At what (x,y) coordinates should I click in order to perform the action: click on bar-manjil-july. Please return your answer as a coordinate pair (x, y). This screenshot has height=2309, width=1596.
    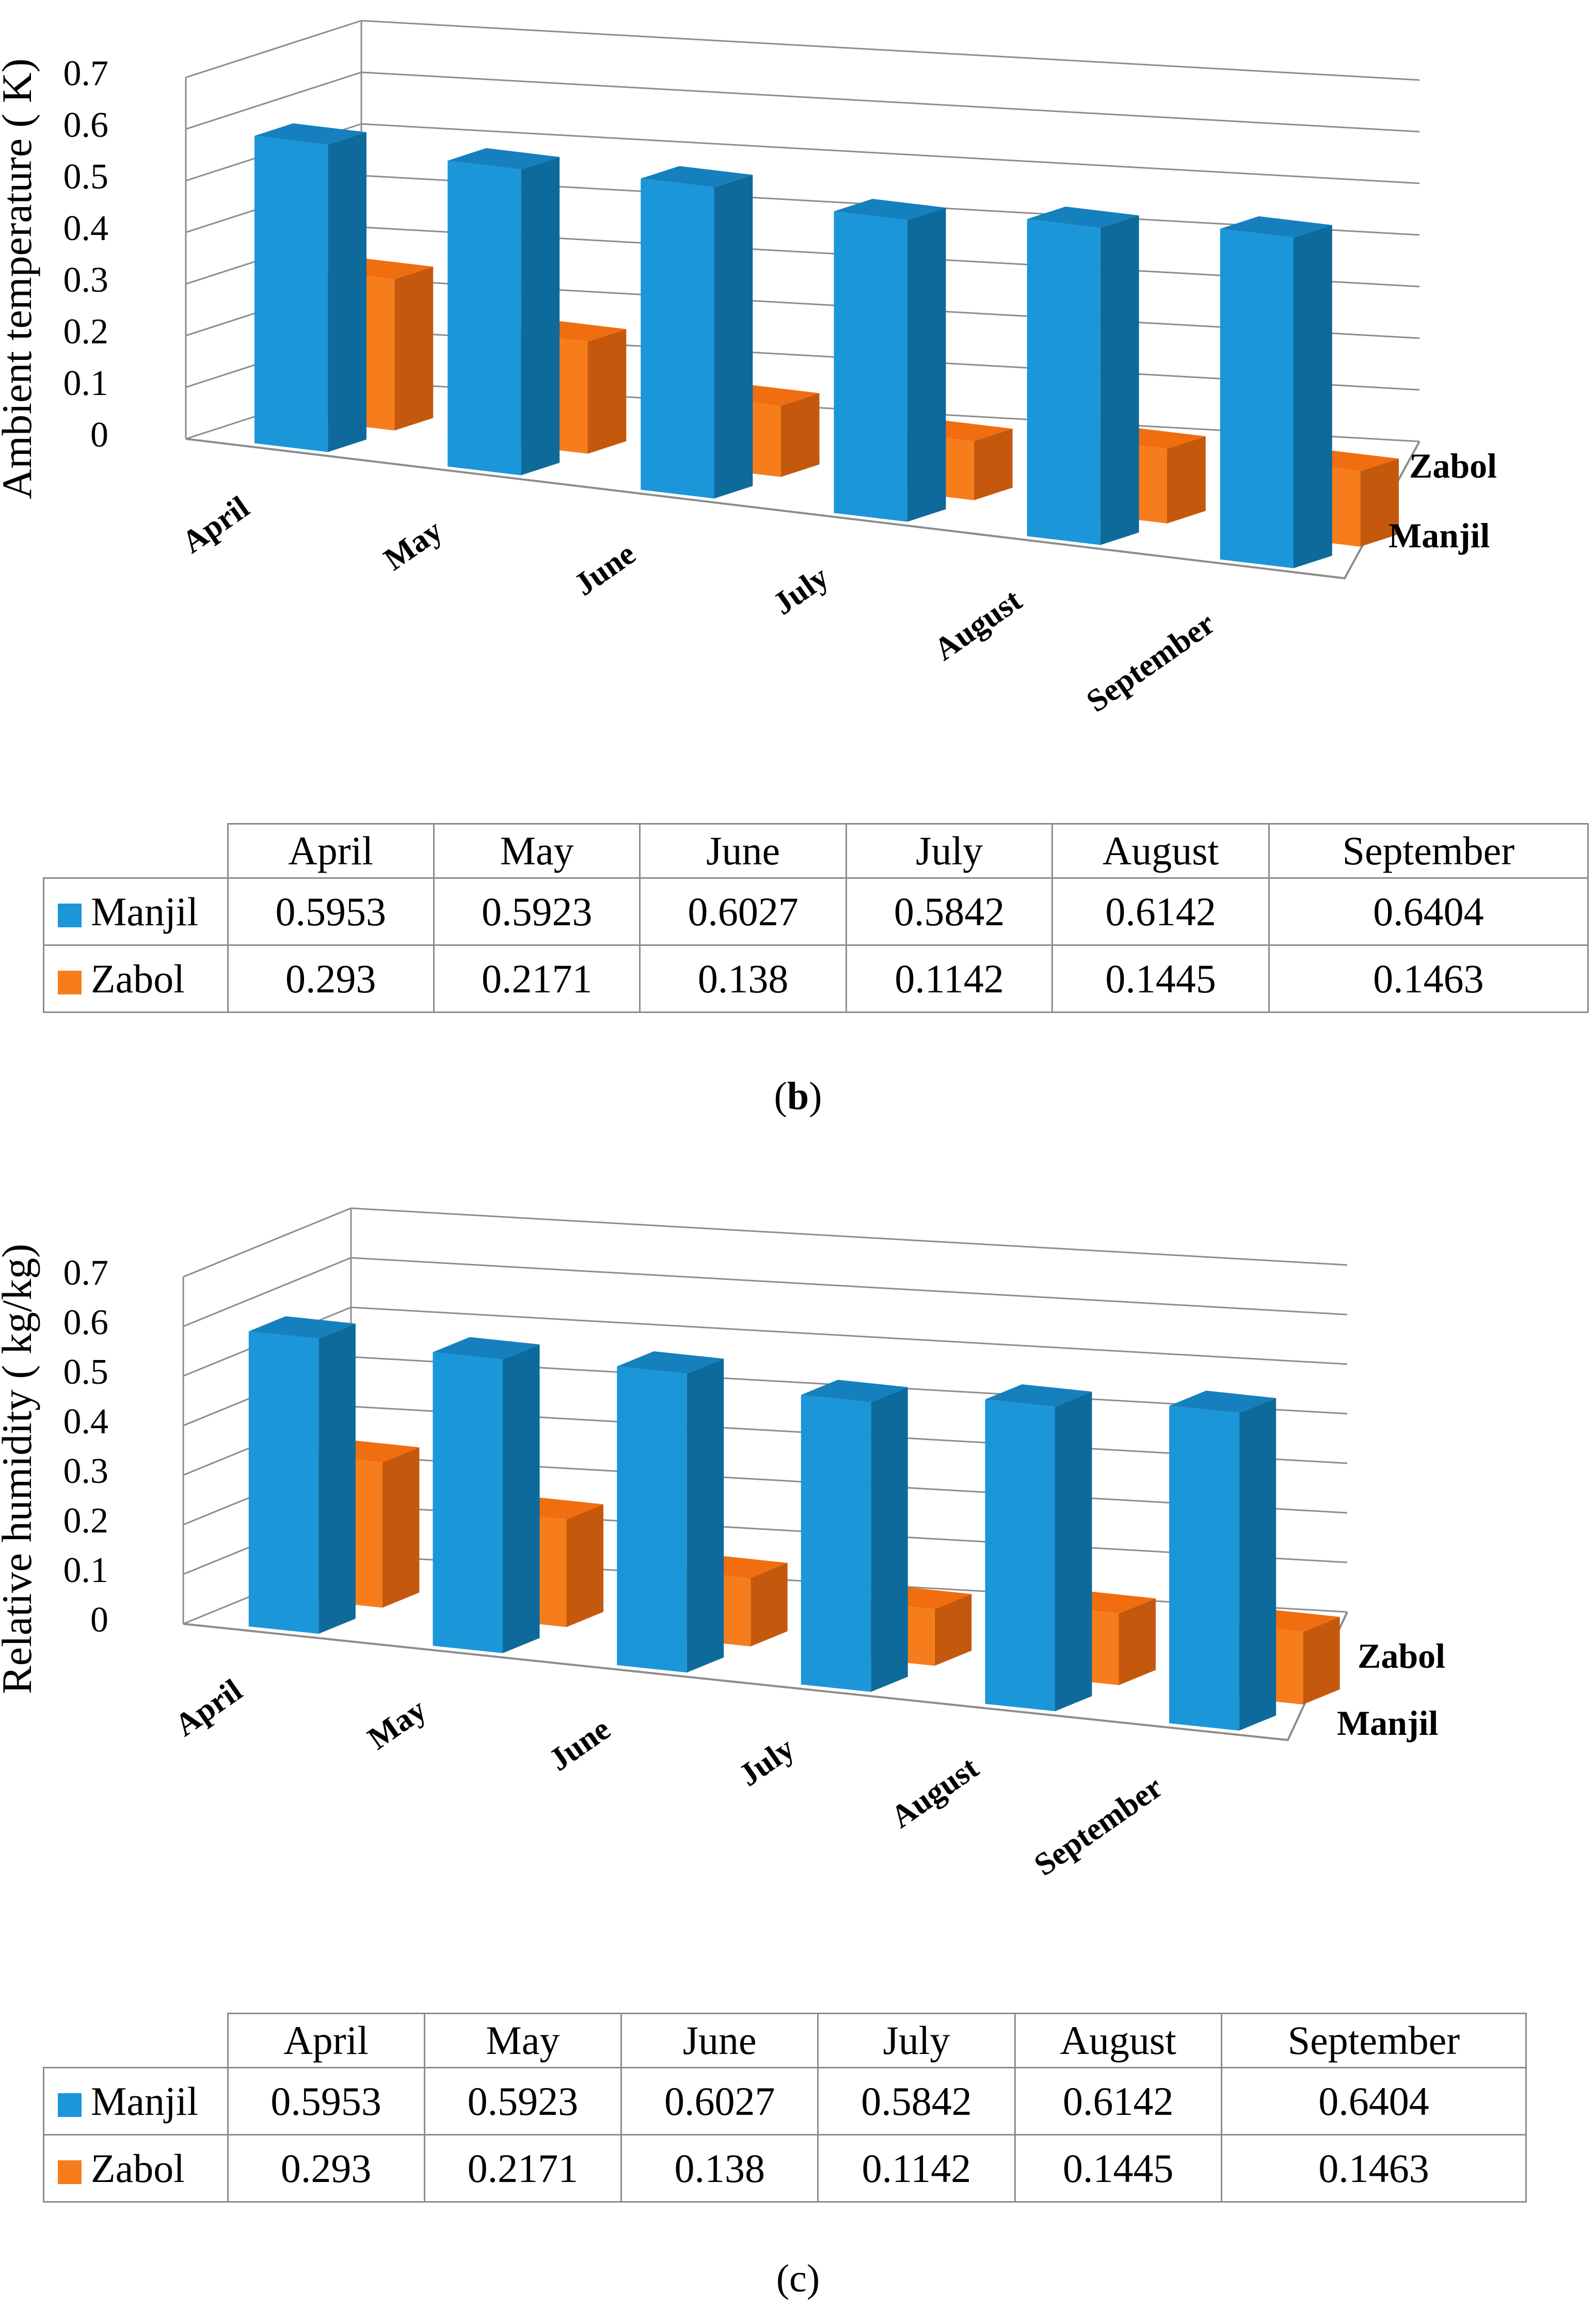
    Looking at the image, I should click on (890, 361).